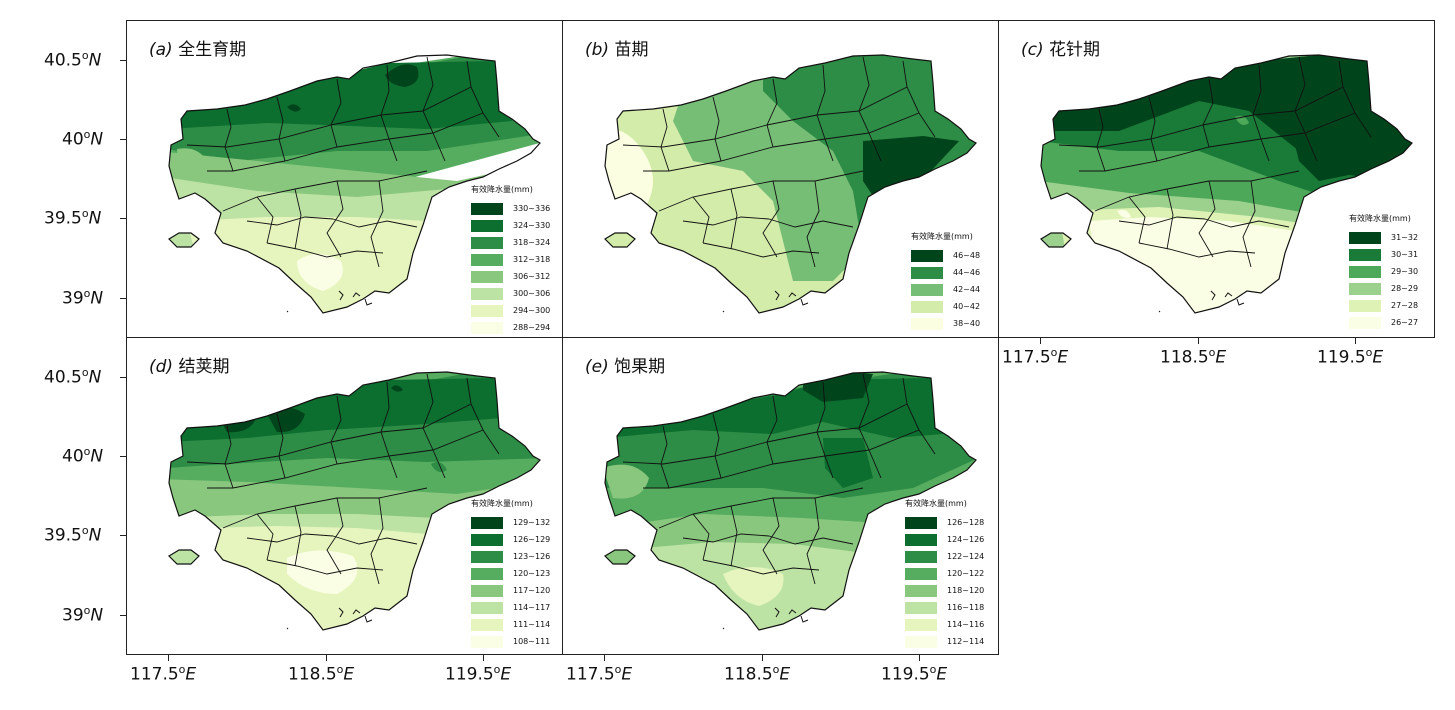 Image resolution: width=1455 pixels, height=710 pixels. What do you see at coordinates (1035, 357) in the screenshot?
I see `longitude-label: 117.5oE` at bounding box center [1035, 357].